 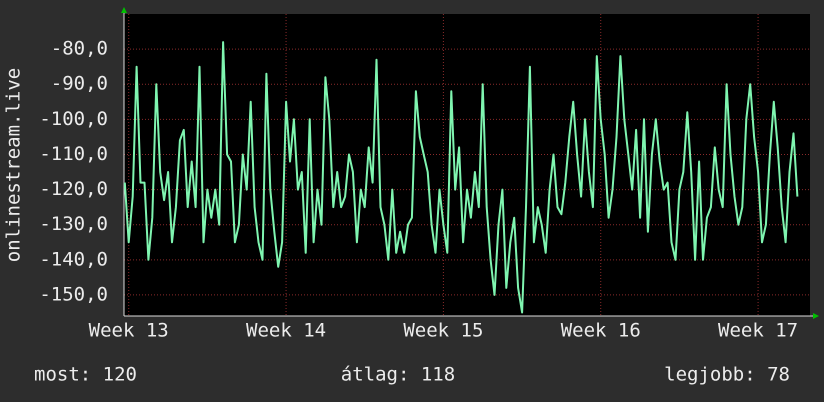 What do you see at coordinates (73, 189) in the screenshot?
I see `y-tick-label: -120,0` at bounding box center [73, 189].